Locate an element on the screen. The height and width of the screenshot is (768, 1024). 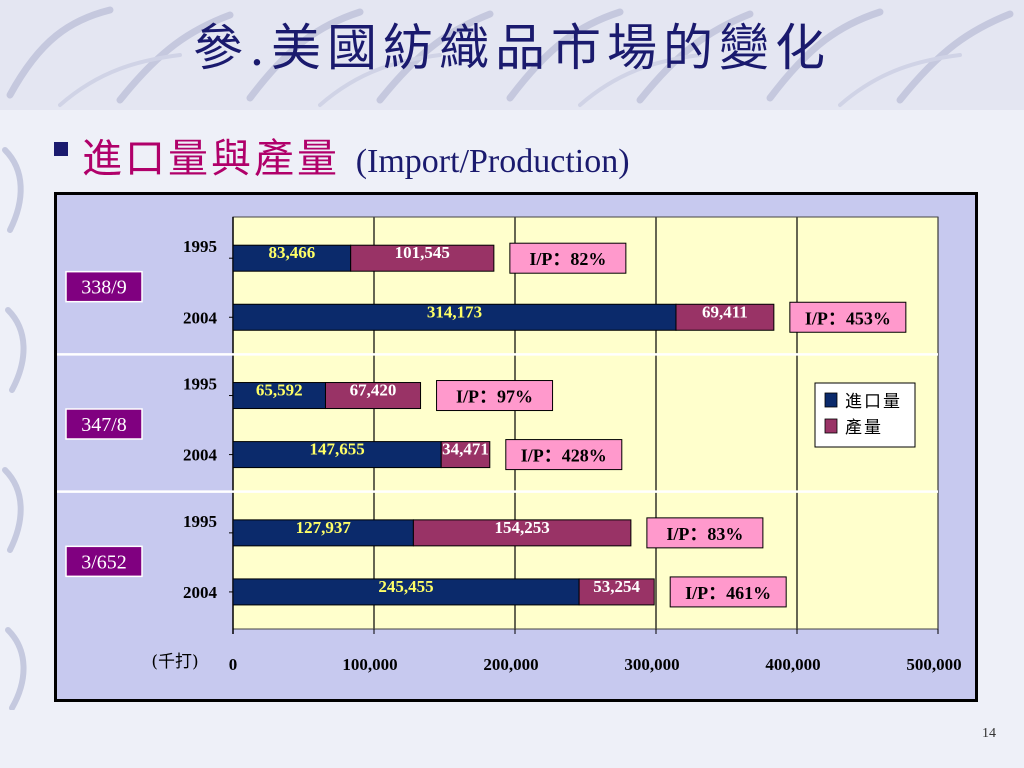
subtitle-chinese: 進口量與產量 is located at coordinates (211, 159).